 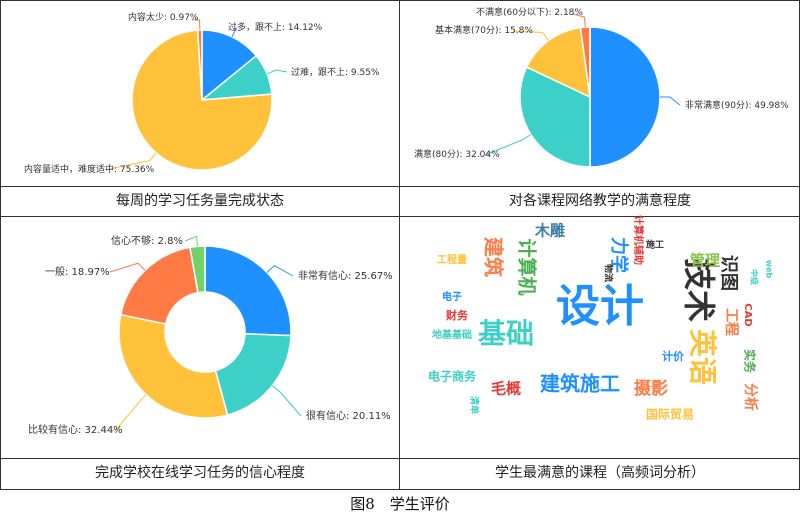 What do you see at coordinates (699, 290) in the screenshot?
I see `word-cloud-term: 技术` at bounding box center [699, 290].